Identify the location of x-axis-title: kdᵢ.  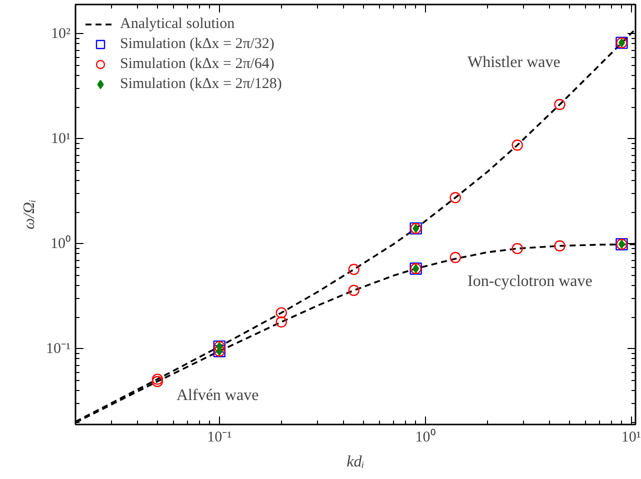
(355, 462).